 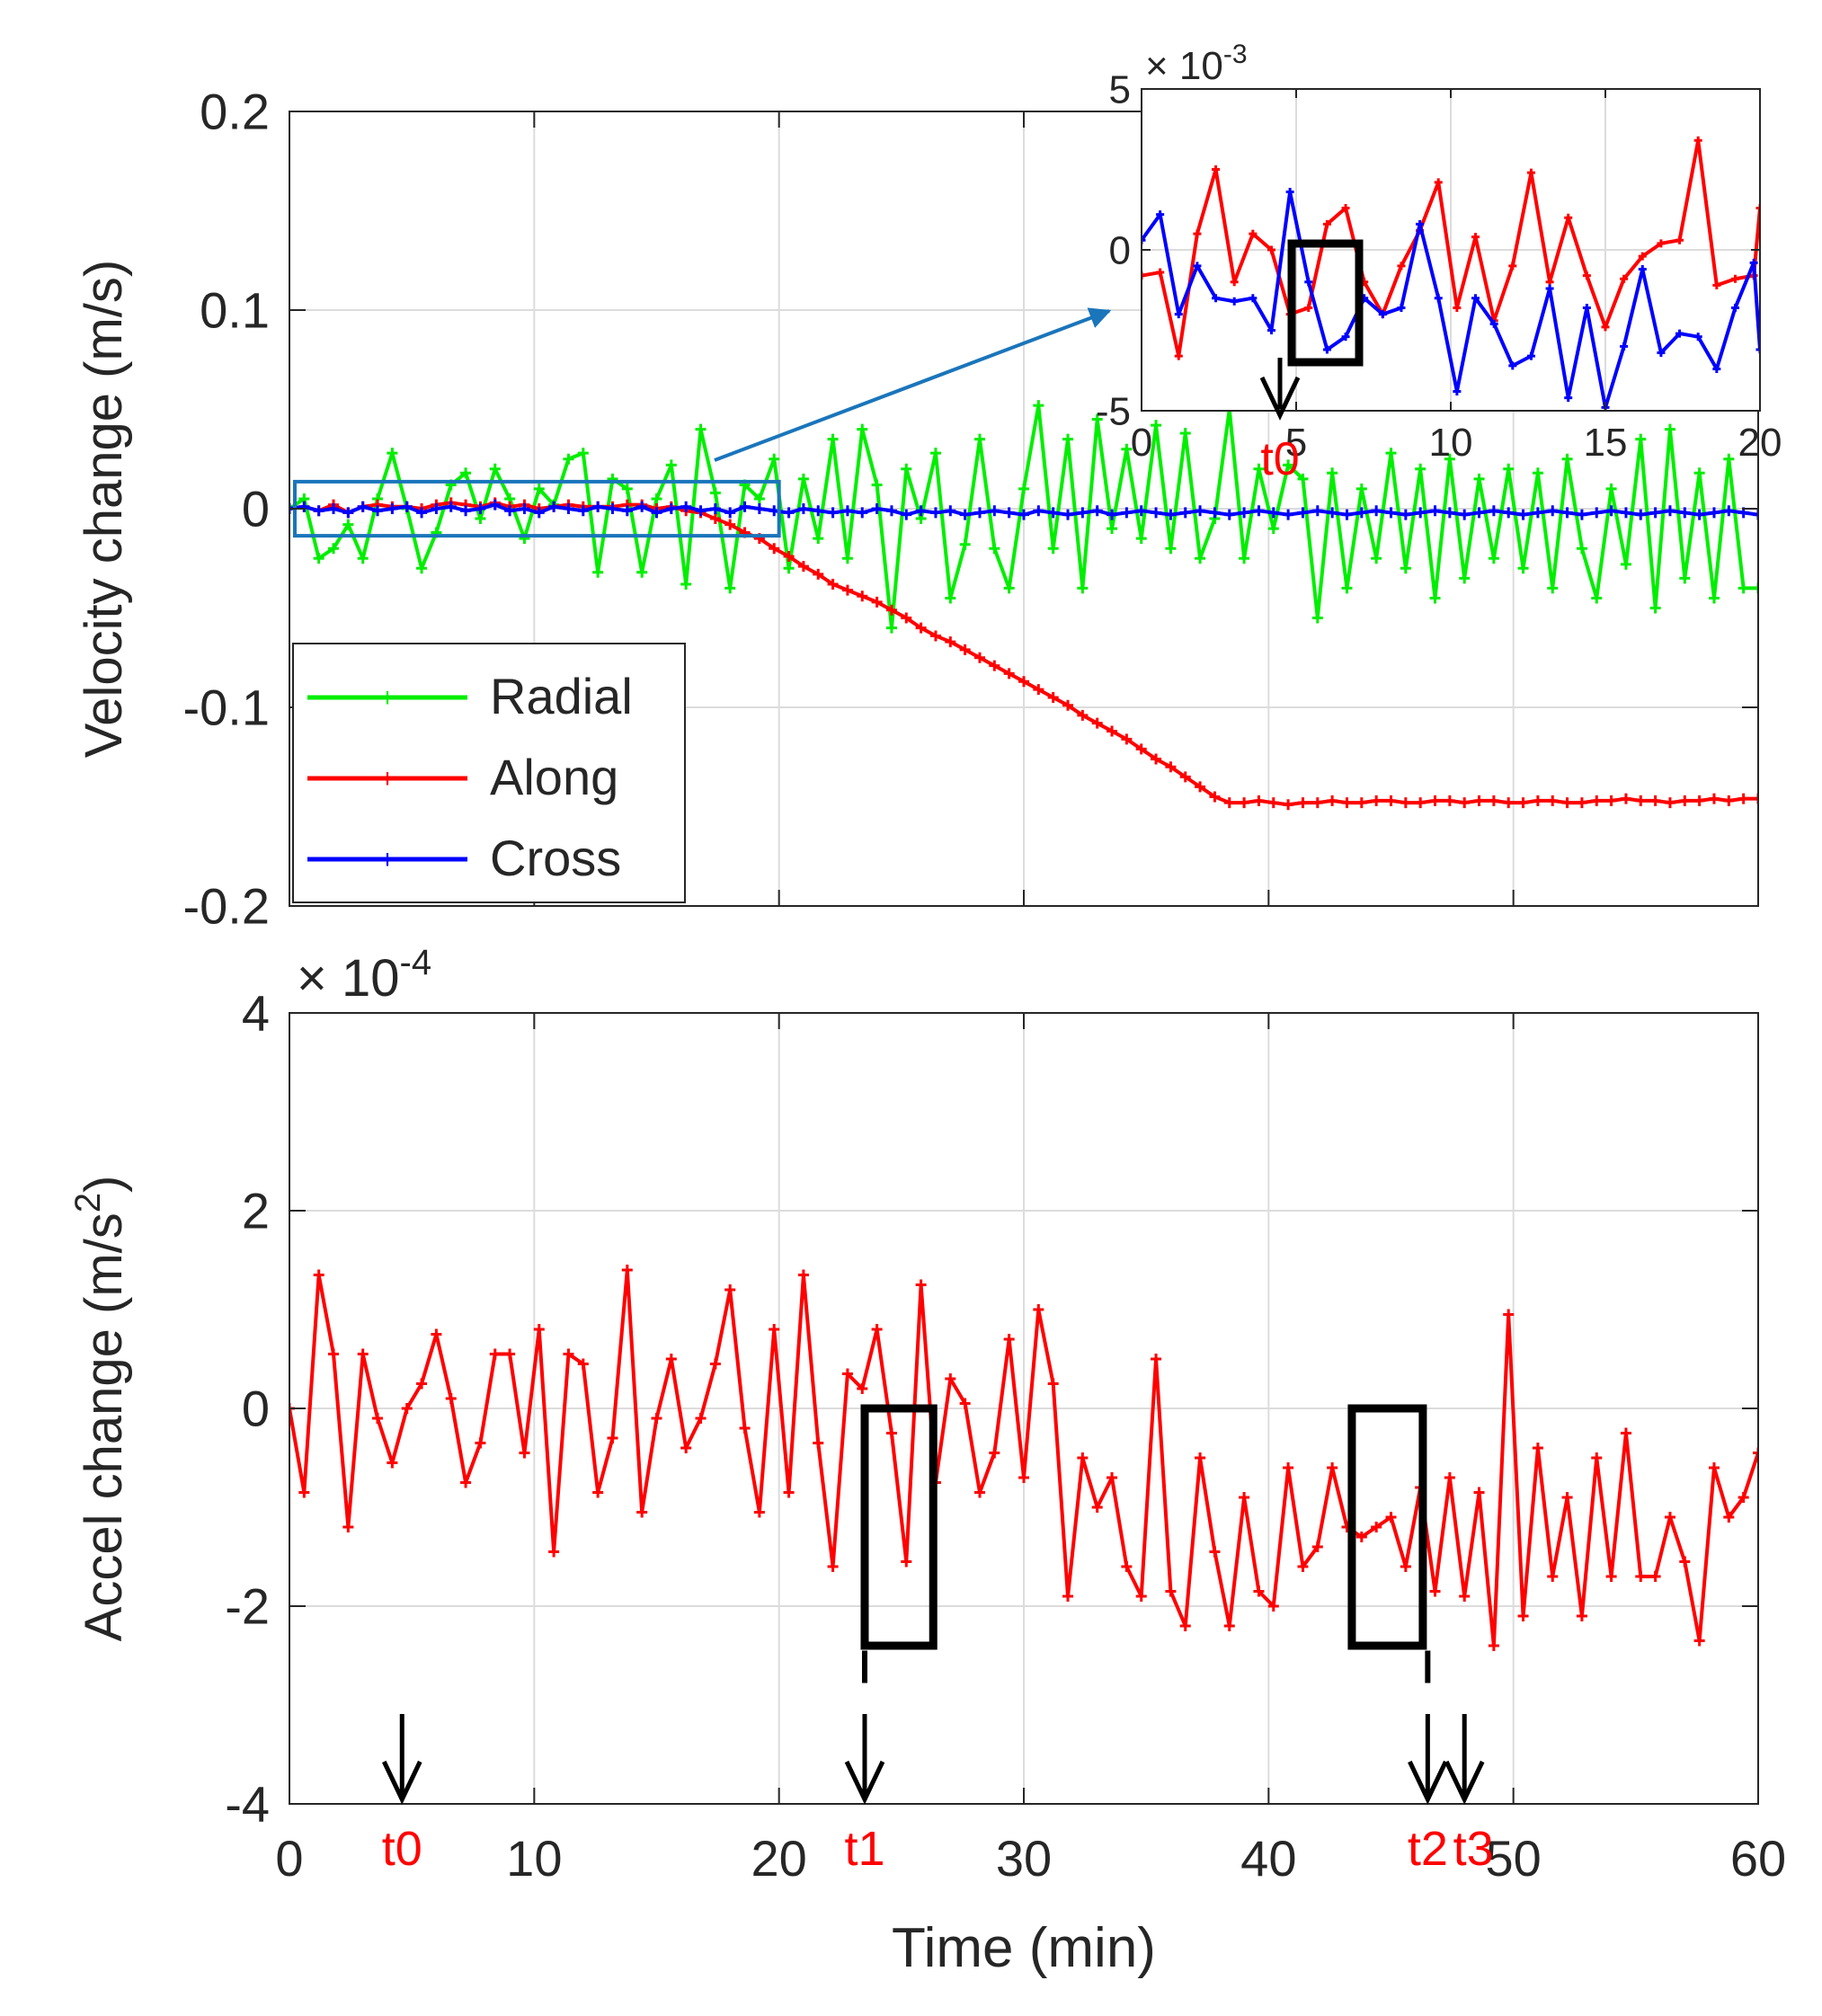 I want to click on event-label-t1: t1, so click(x=864, y=1849).